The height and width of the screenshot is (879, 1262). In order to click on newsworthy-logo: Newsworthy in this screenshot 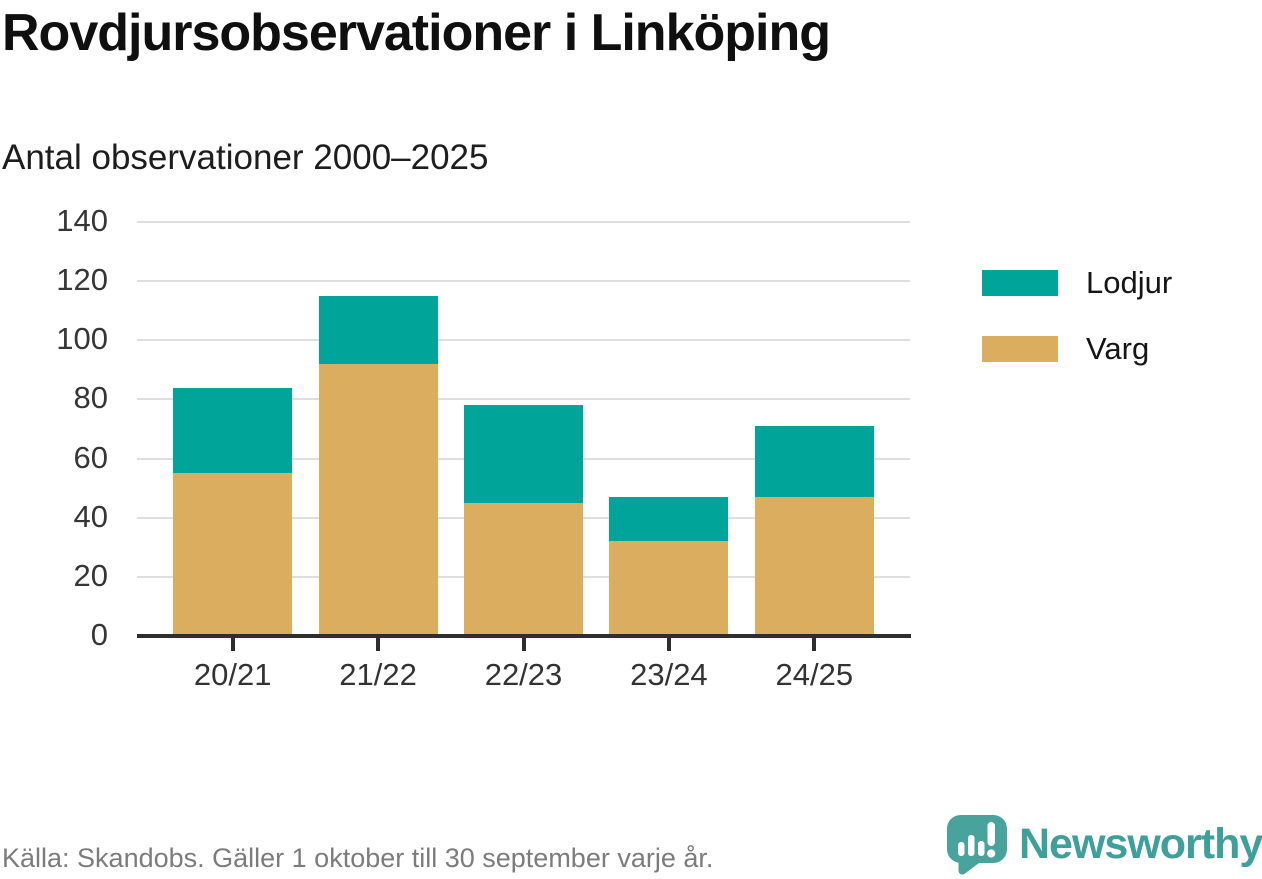, I will do `click(1104, 844)`.